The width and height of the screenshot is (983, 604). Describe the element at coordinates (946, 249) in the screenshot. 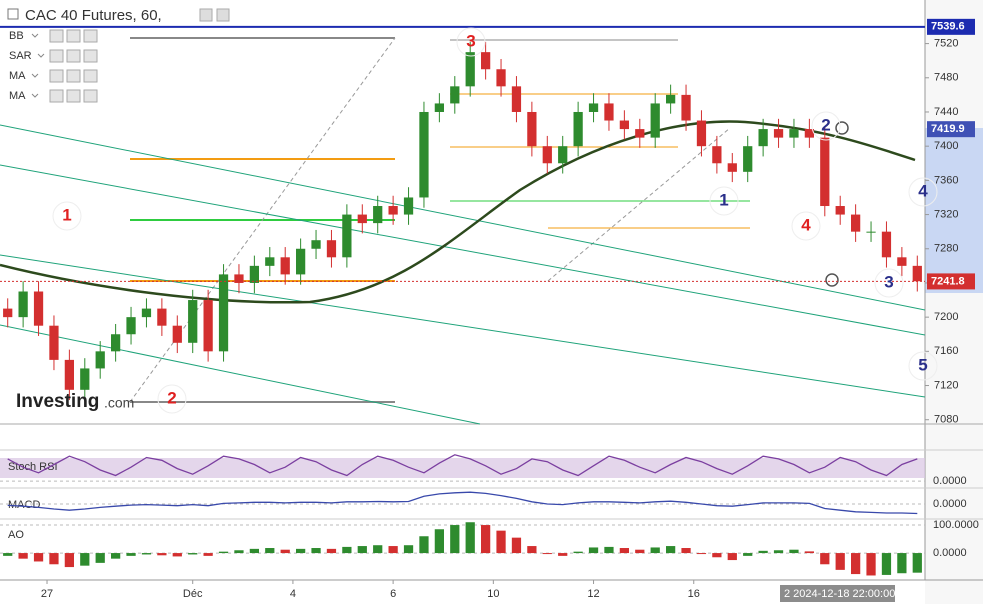

I see `y-tick-label: 7280` at that location.